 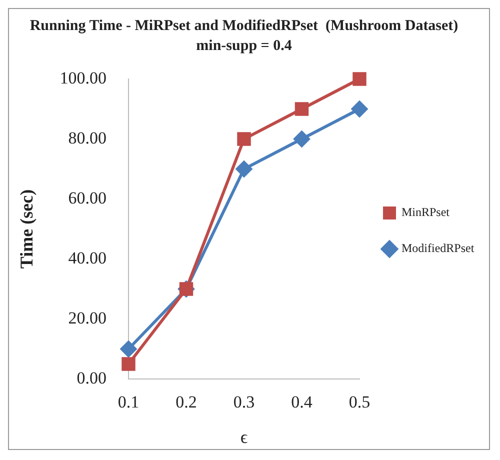 I want to click on y-tick-label: 80.00, so click(x=87, y=138).